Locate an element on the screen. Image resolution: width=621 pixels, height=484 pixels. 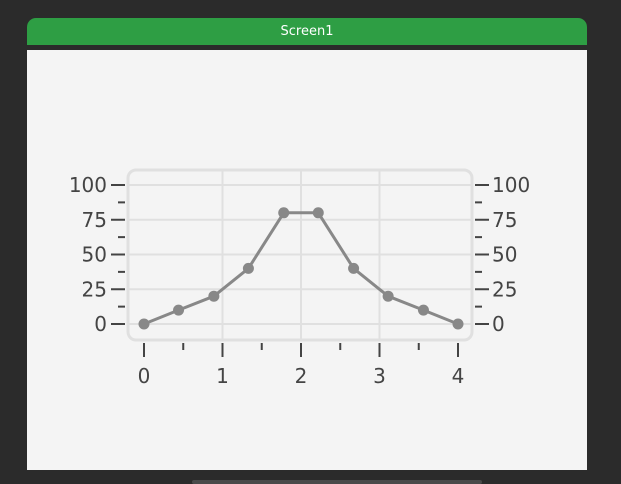
y-tick-label-right: 0 is located at coordinates (498, 324).